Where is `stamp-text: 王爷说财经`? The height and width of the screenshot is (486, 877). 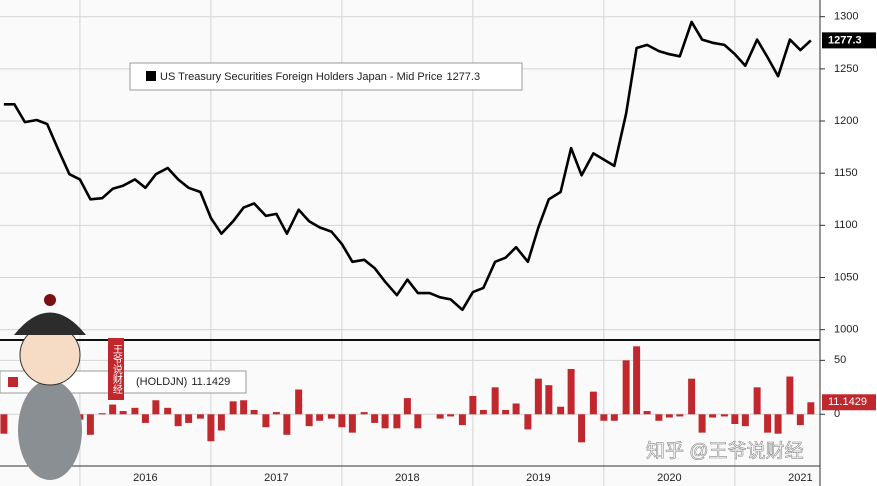 stamp-text: 王爷说财经 is located at coordinates (116, 369).